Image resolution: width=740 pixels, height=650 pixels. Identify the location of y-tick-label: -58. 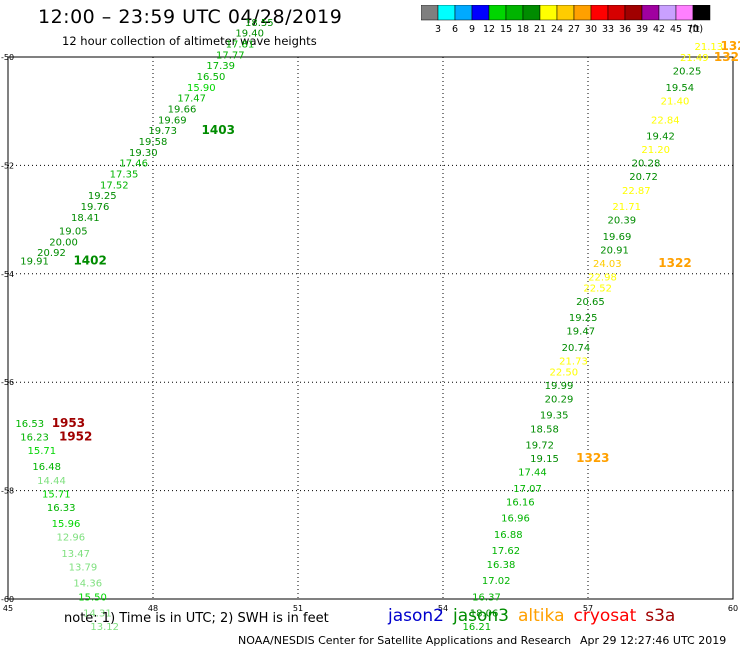
(7, 491).